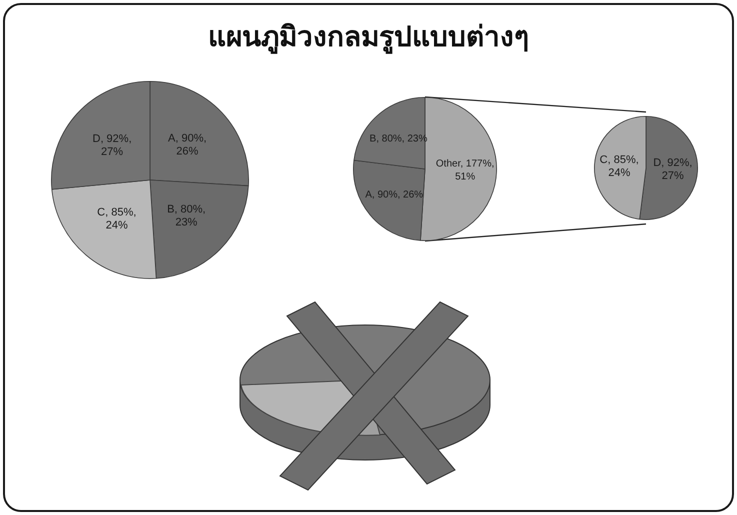  I want to click on text: แผนภูมิวงกลมรูปแบบต่างๆ, so click(368, 37).